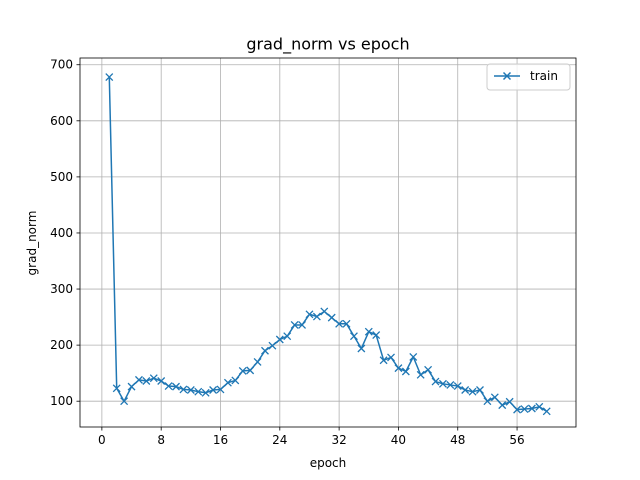  I want to click on x-tick-label: 16, so click(220, 440).